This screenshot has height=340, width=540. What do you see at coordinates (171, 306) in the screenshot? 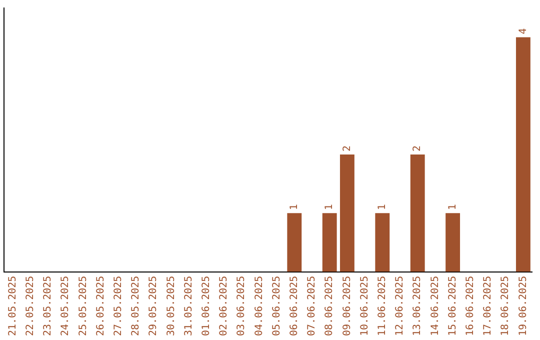
I see `x-tick-label: 30.05.2025` at bounding box center [171, 306].